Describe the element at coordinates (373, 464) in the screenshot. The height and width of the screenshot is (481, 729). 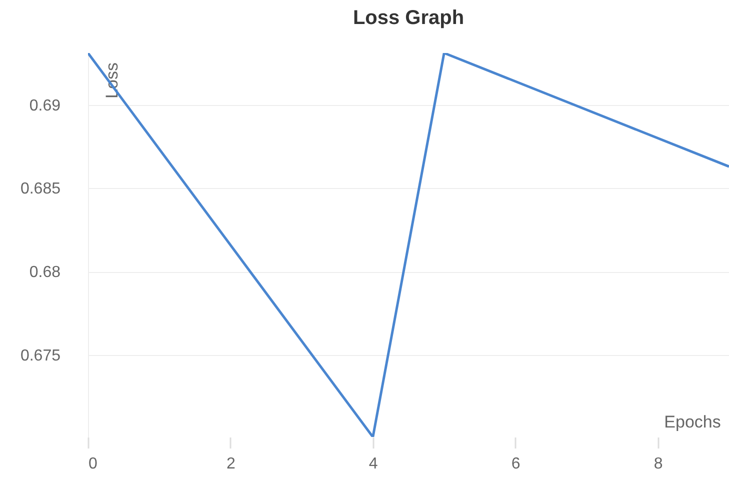
I see `x-tick-label: 4` at that location.